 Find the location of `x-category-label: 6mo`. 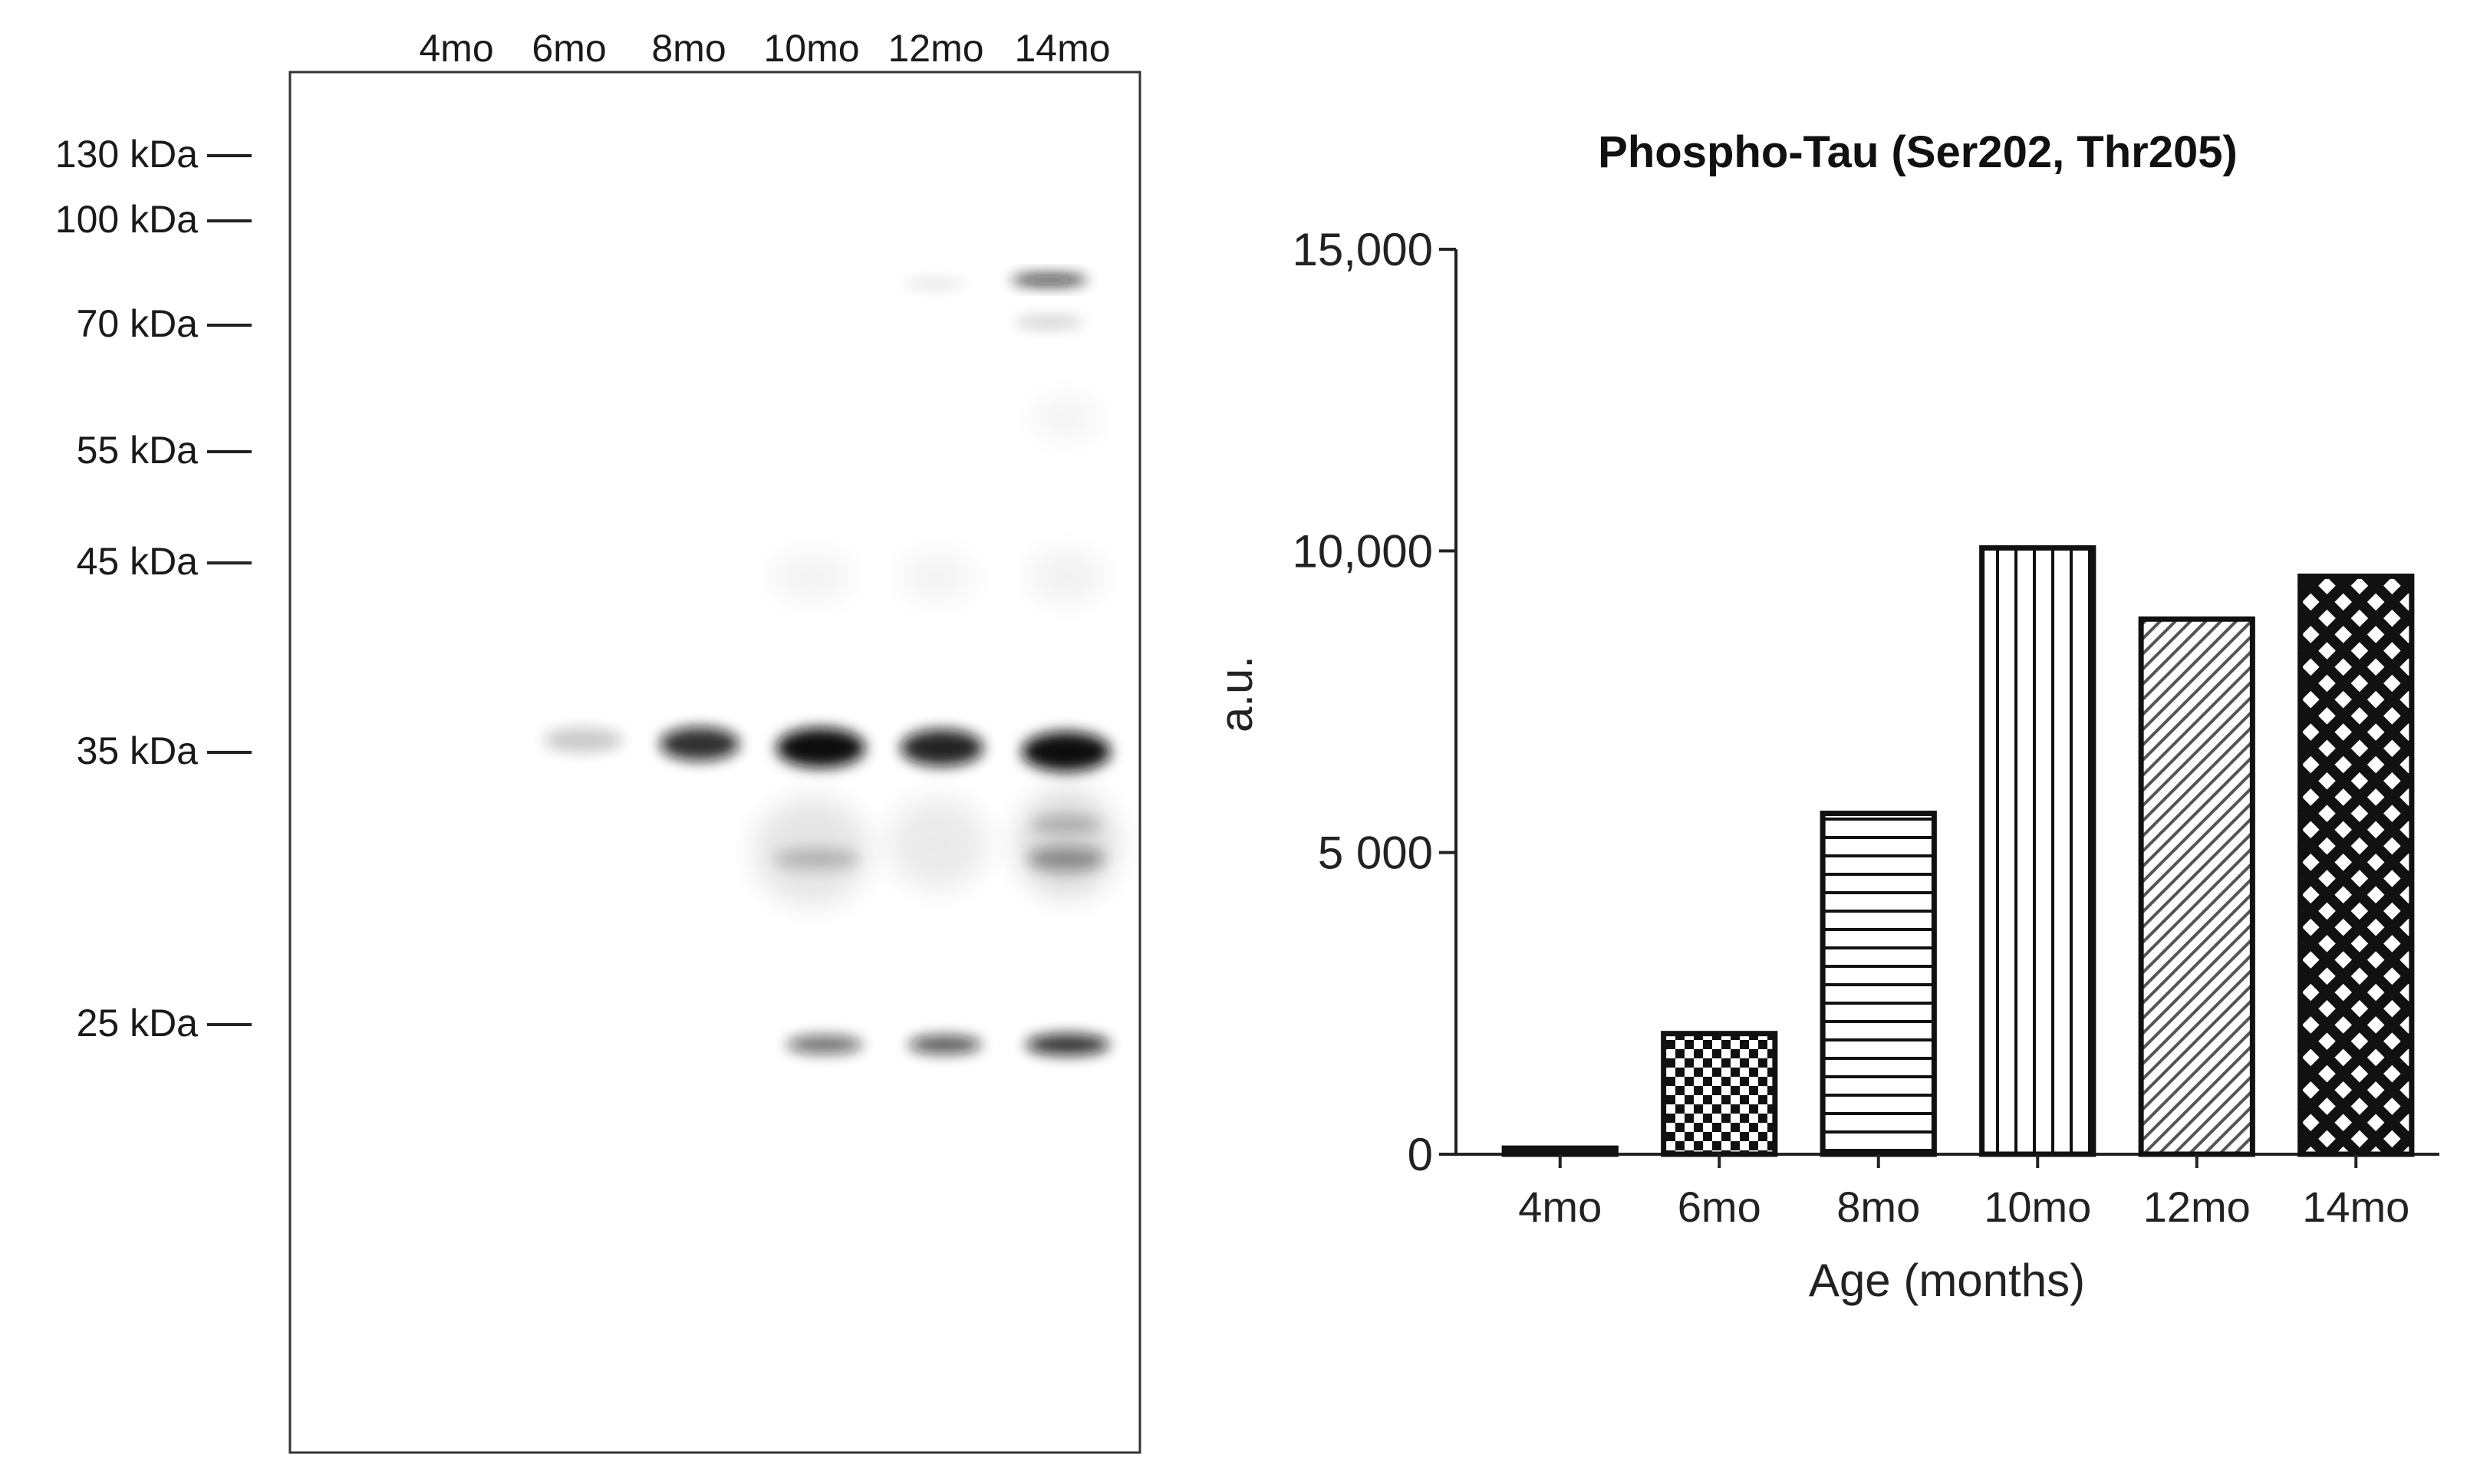

x-category-label: 6mo is located at coordinates (1719, 1207).